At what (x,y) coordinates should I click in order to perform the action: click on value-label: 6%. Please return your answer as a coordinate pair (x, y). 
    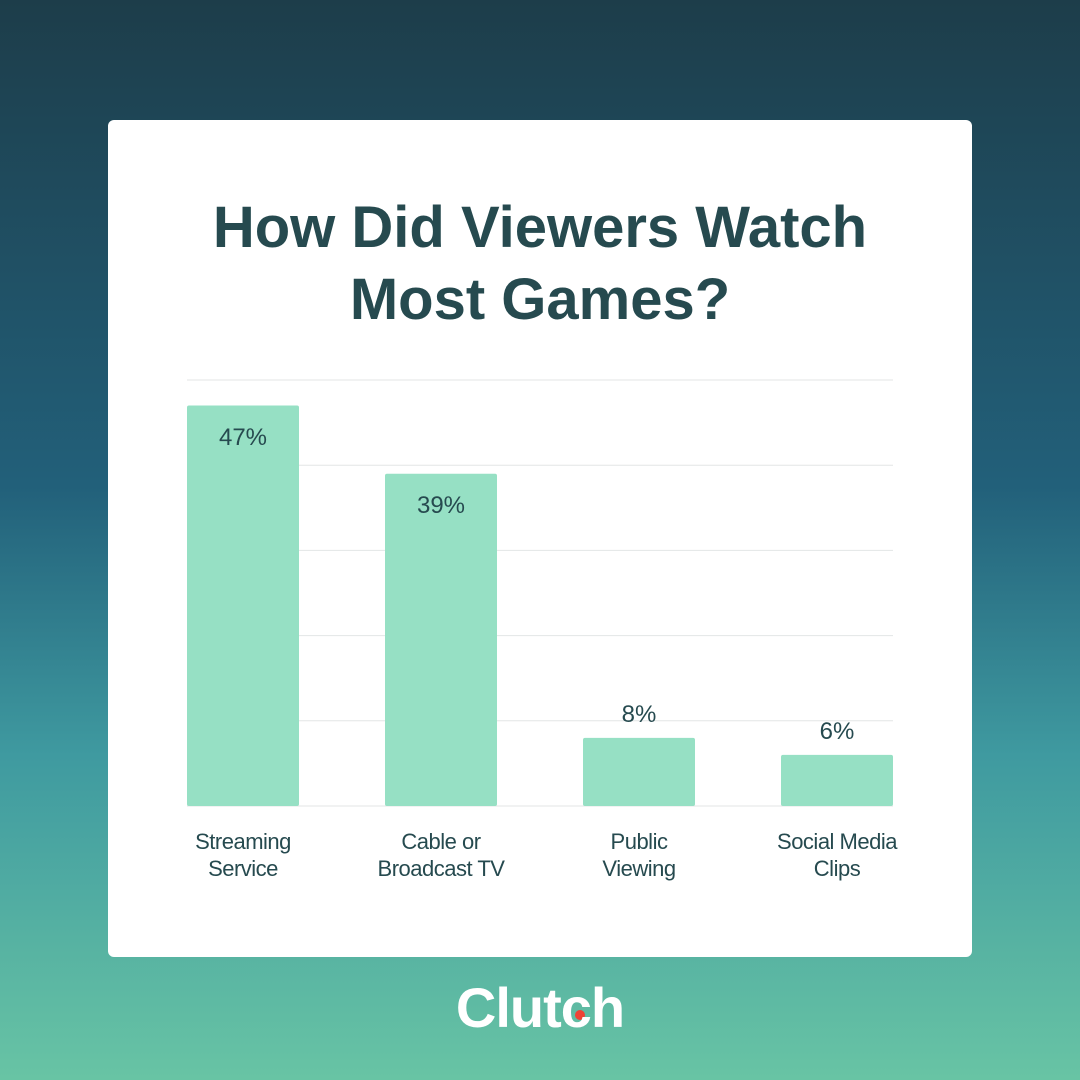
    Looking at the image, I should click on (837, 731).